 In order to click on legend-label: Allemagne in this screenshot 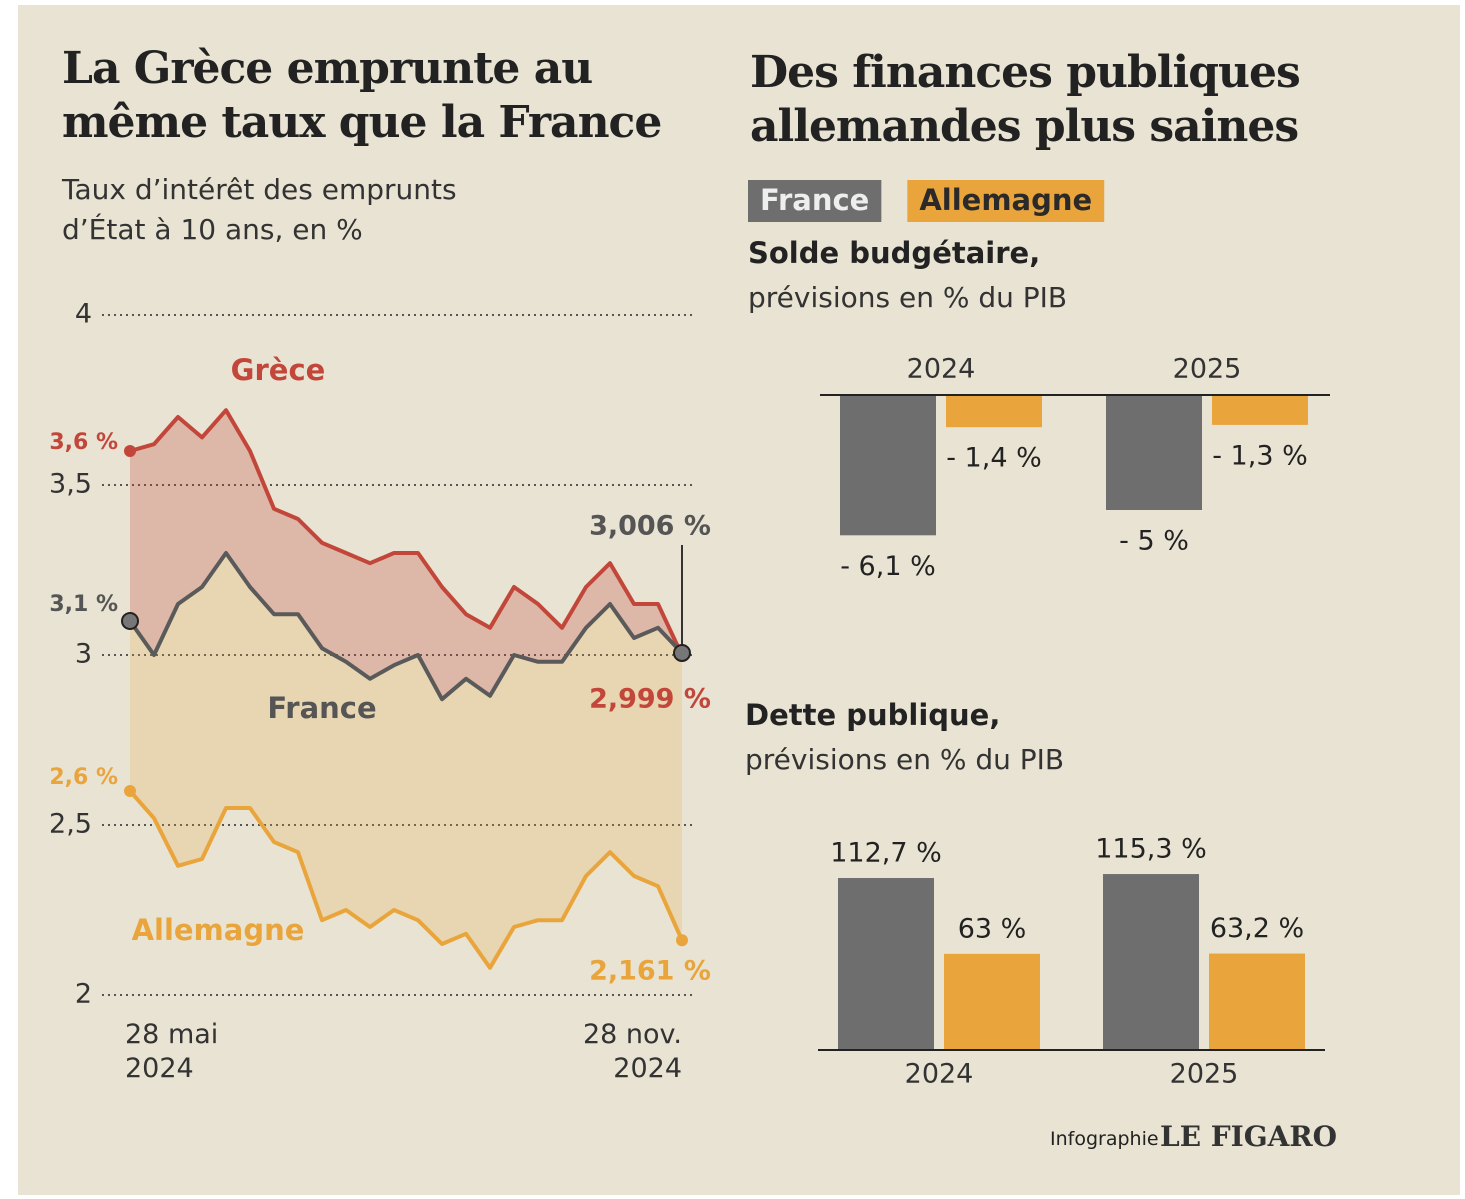, I will do `click(1005, 200)`.